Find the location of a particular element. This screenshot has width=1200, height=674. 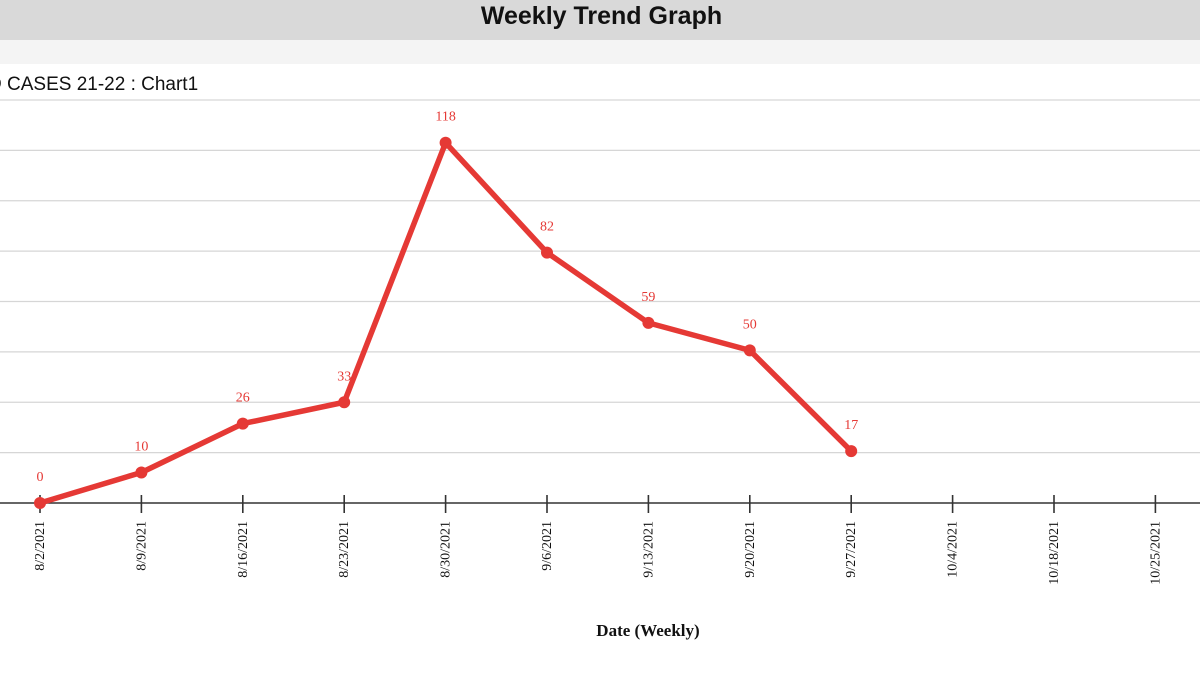

data-label: 10 is located at coordinates (141, 446).